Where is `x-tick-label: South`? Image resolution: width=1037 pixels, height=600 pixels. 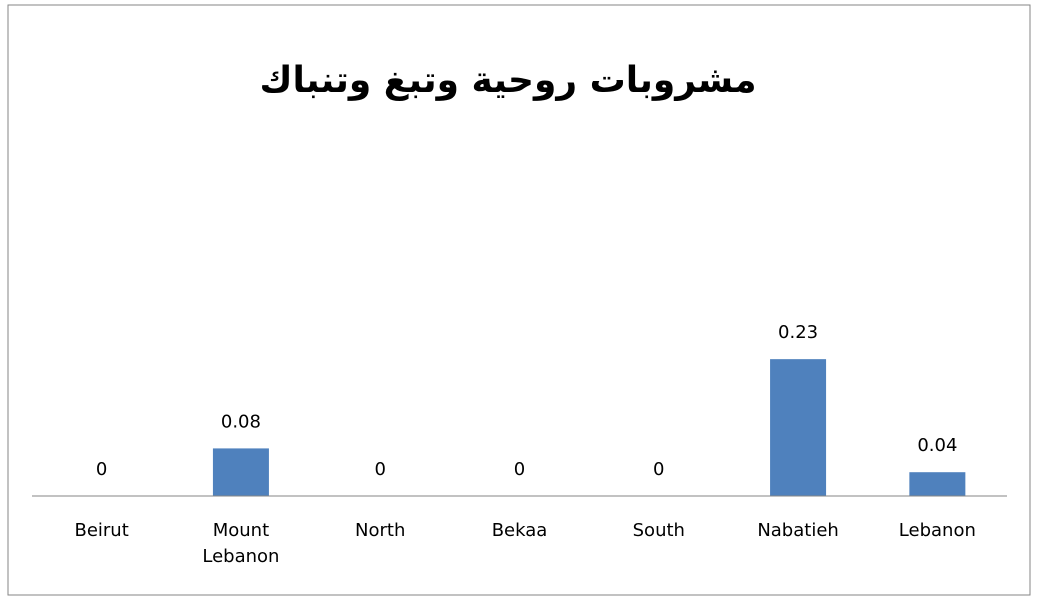
x-tick-label: South is located at coordinates (658, 530).